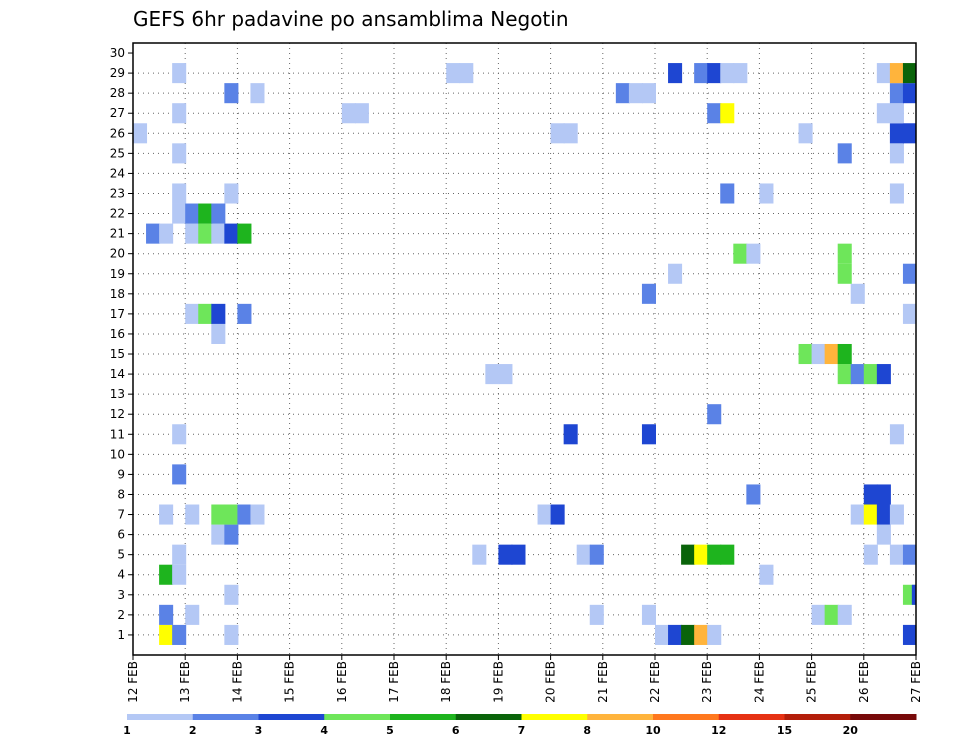 This screenshot has height=742, width=960. What do you see at coordinates (117, 193) in the screenshot?
I see `y-tick-label: 23` at bounding box center [117, 193].